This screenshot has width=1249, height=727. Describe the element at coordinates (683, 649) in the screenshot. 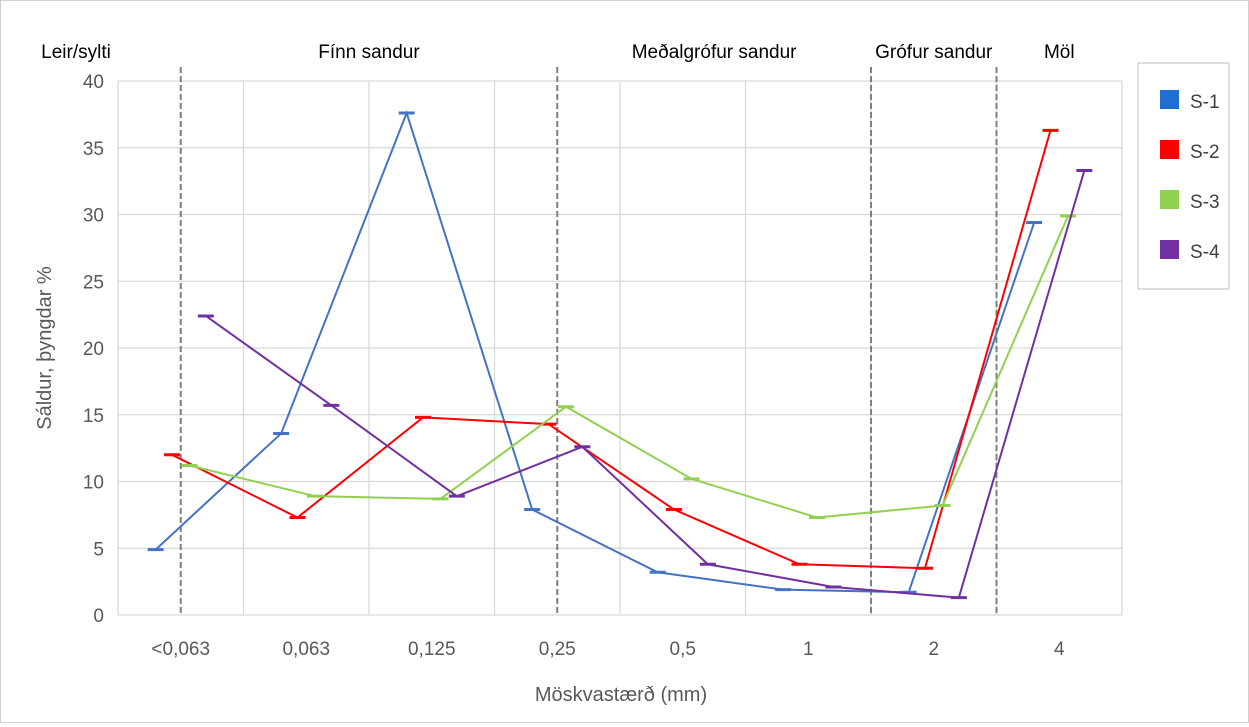

I see `x-tick-label: 0,5` at that location.